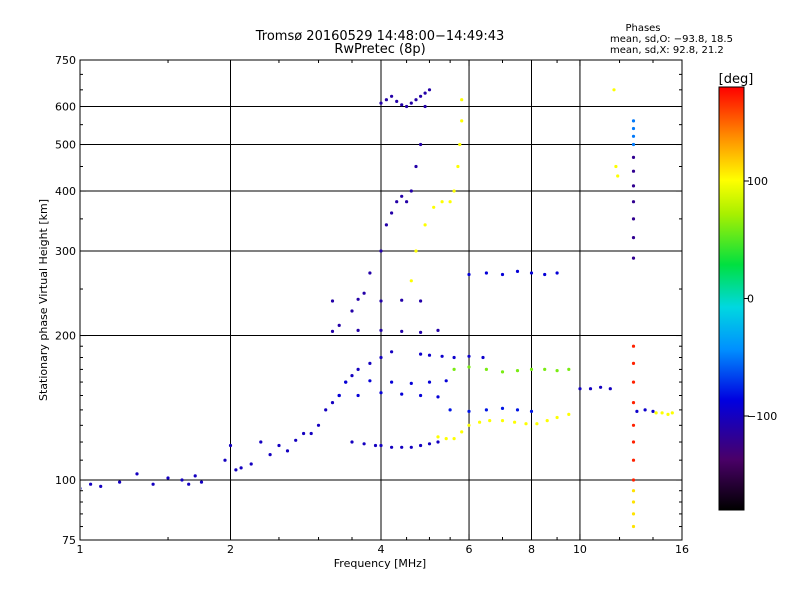 Image resolution: width=800 pixels, height=604 pixels. What do you see at coordinates (65, 336) in the screenshot?
I see `y-tick-label: 200` at bounding box center [65, 336].